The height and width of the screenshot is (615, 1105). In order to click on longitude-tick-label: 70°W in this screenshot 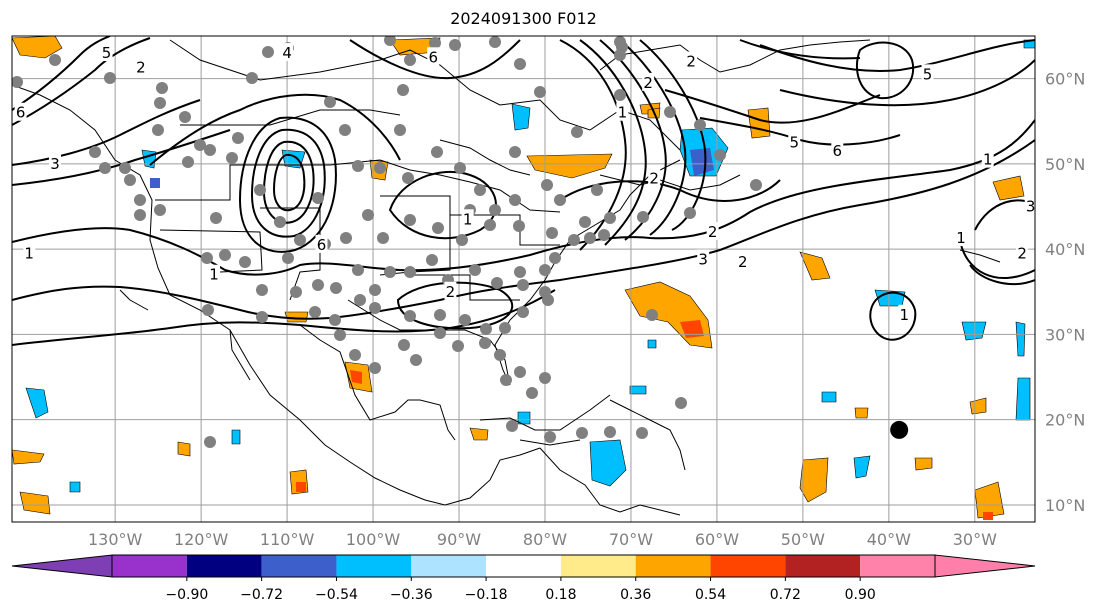, I will do `click(631, 539)`.